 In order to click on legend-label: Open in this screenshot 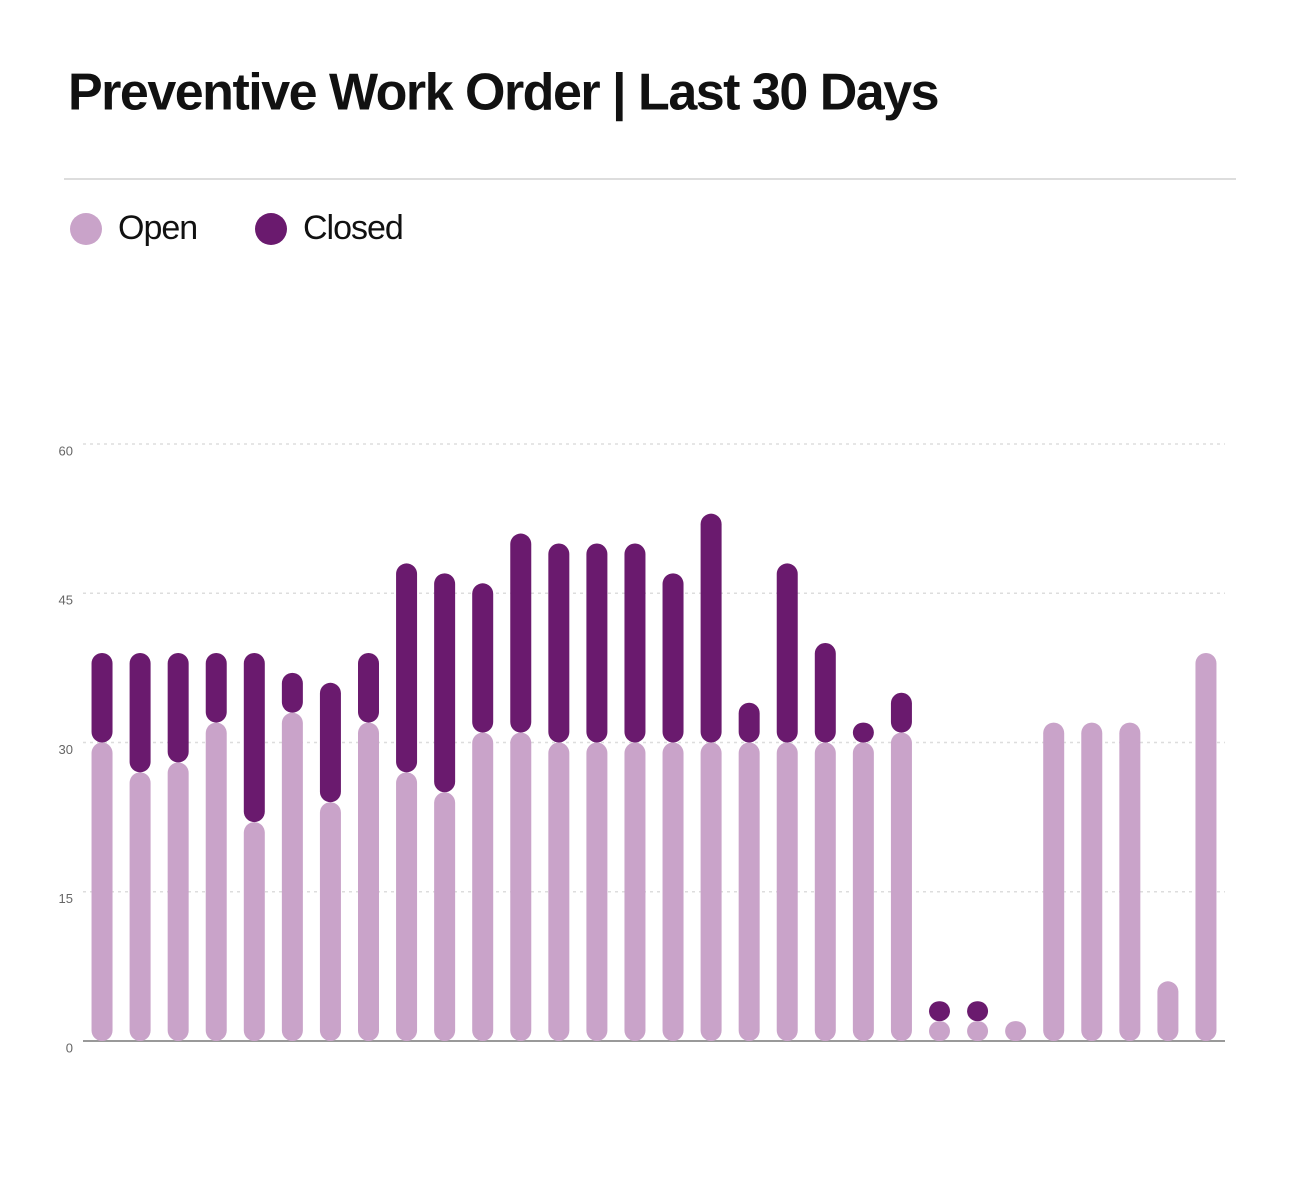, I will do `click(157, 228)`.